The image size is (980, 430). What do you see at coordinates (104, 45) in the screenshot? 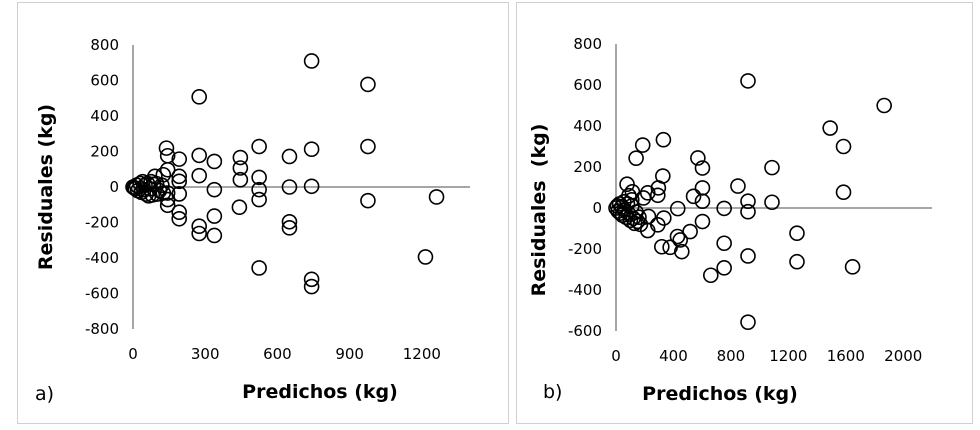
I see `y-tick-label: 800` at bounding box center [104, 45].